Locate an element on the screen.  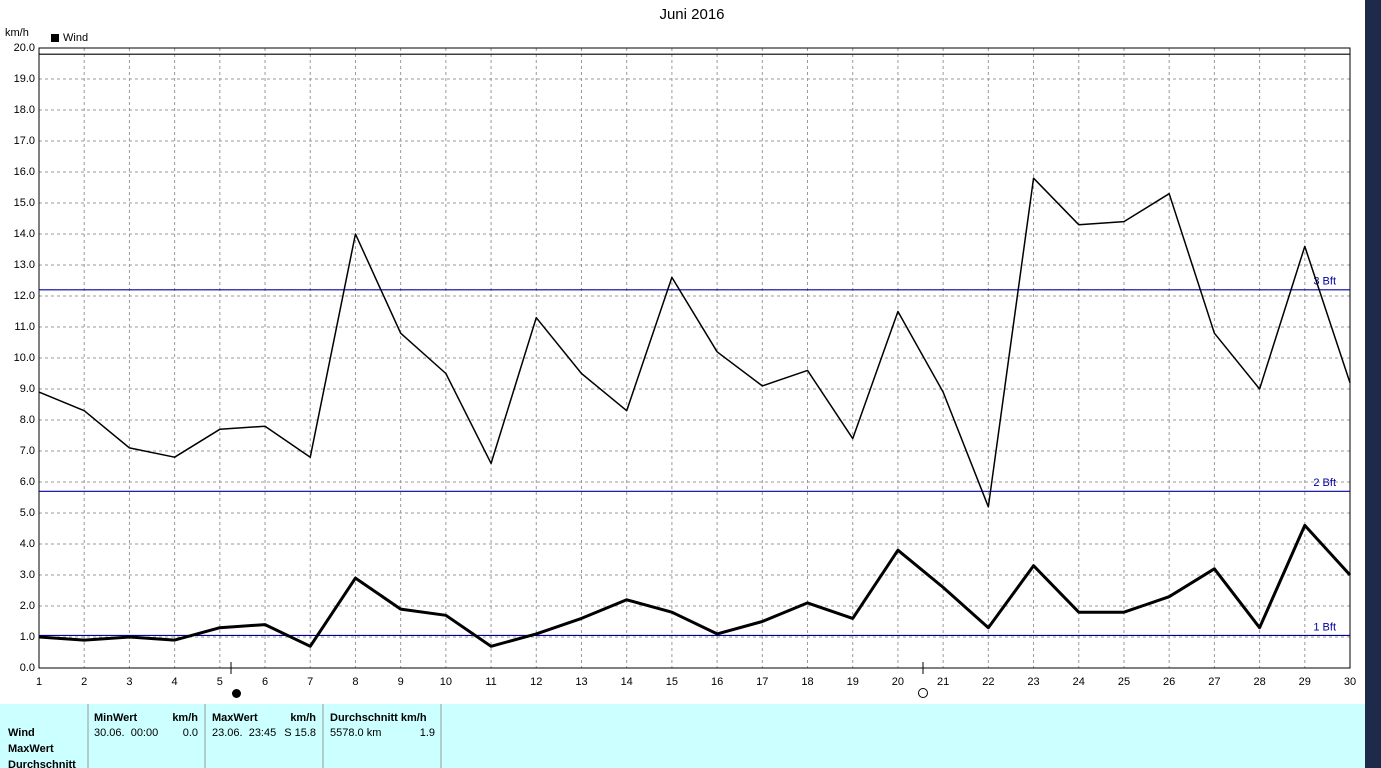
legend-label: Wind is located at coordinates (75, 38).